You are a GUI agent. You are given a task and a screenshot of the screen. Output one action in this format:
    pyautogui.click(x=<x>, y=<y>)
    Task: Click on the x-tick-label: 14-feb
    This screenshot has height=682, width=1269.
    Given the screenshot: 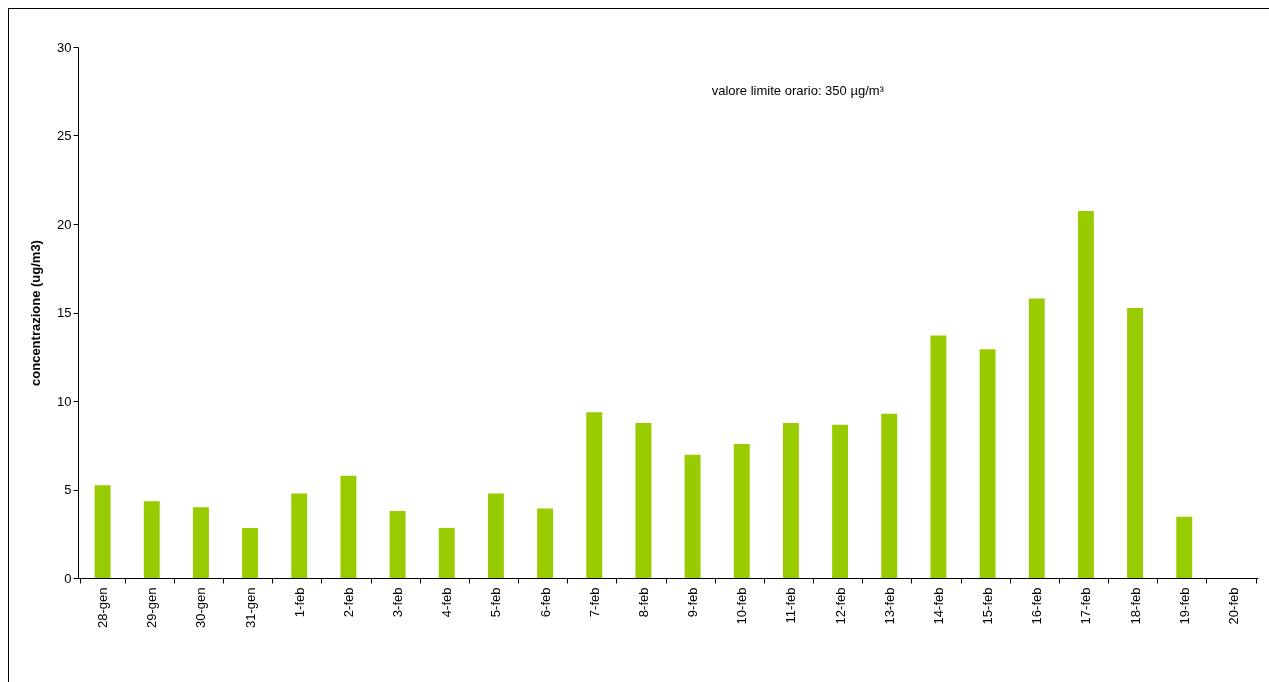 What is the action you would take?
    pyautogui.click(x=938, y=606)
    